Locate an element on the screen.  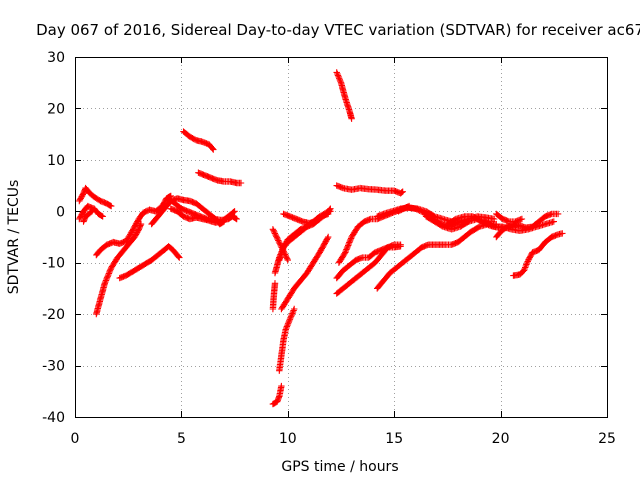
x-tick-label: 25 is located at coordinates (607, 439).